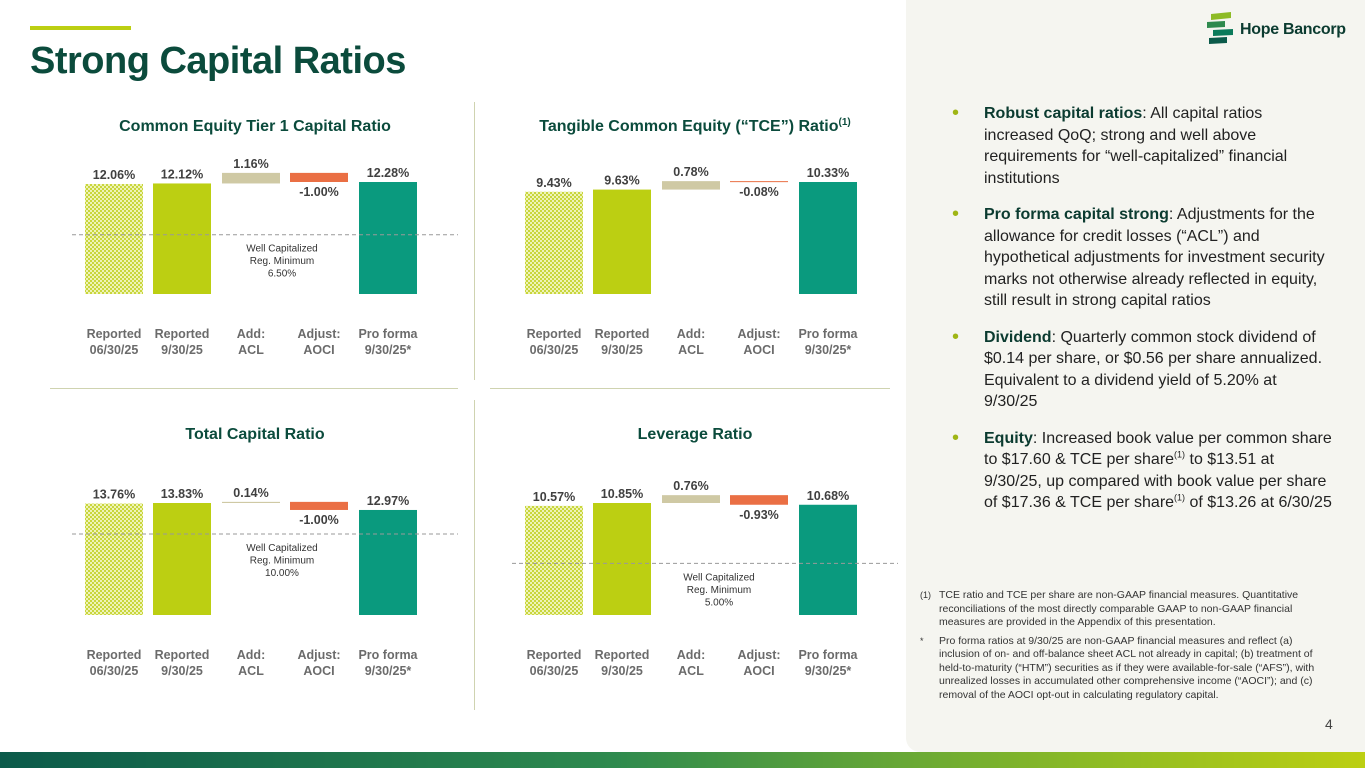 The image size is (1365, 768). I want to click on chart-leverage-threshold-label-2: 5.00%, so click(719, 602).